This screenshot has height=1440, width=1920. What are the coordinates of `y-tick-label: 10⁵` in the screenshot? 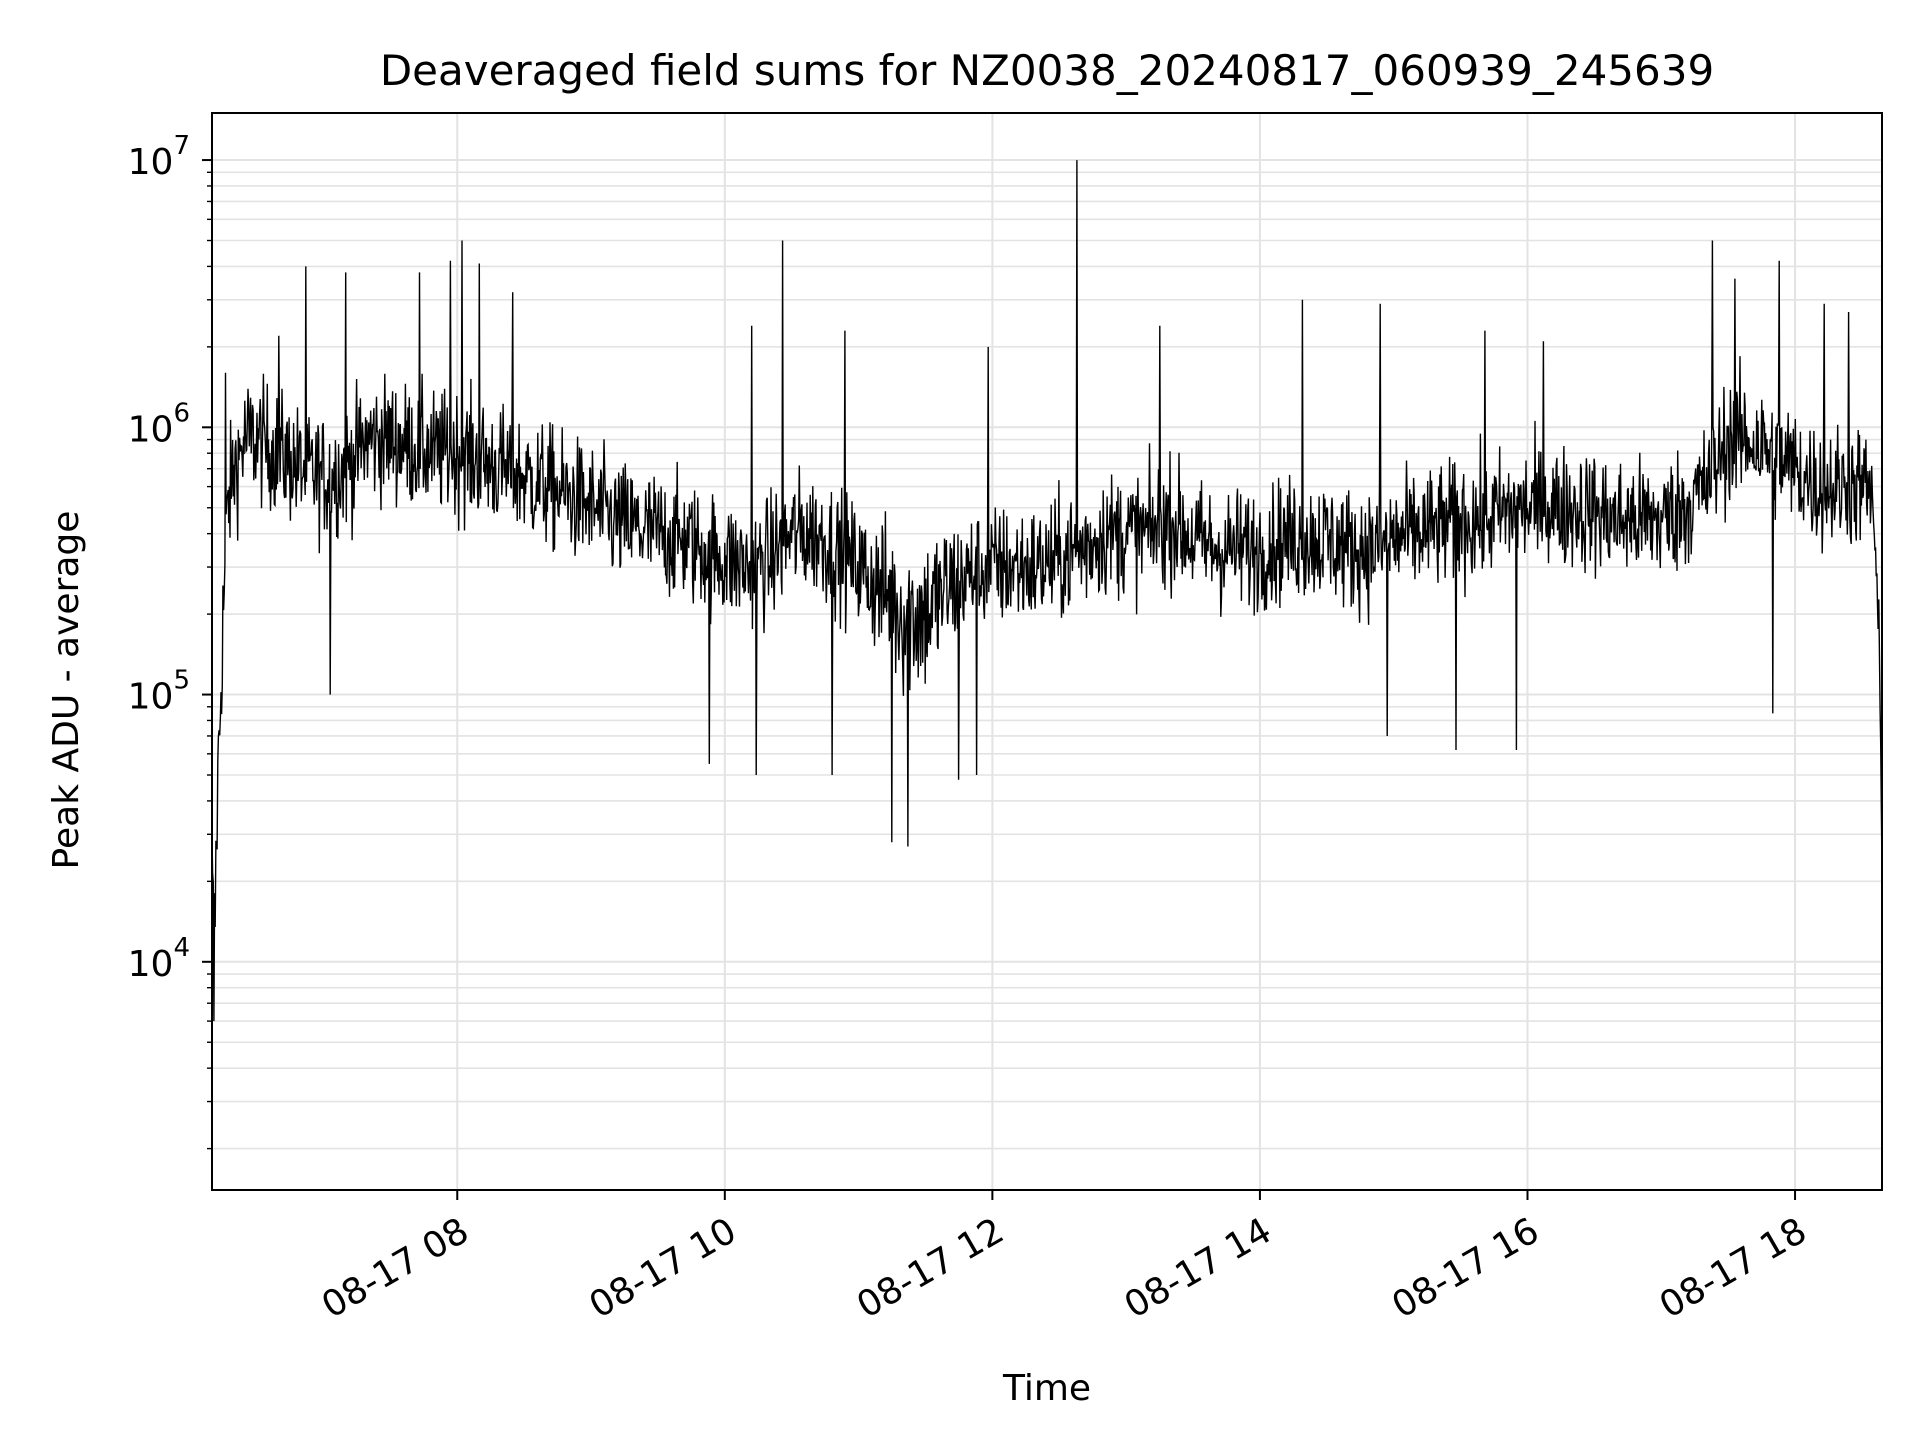 It's located at (159, 692).